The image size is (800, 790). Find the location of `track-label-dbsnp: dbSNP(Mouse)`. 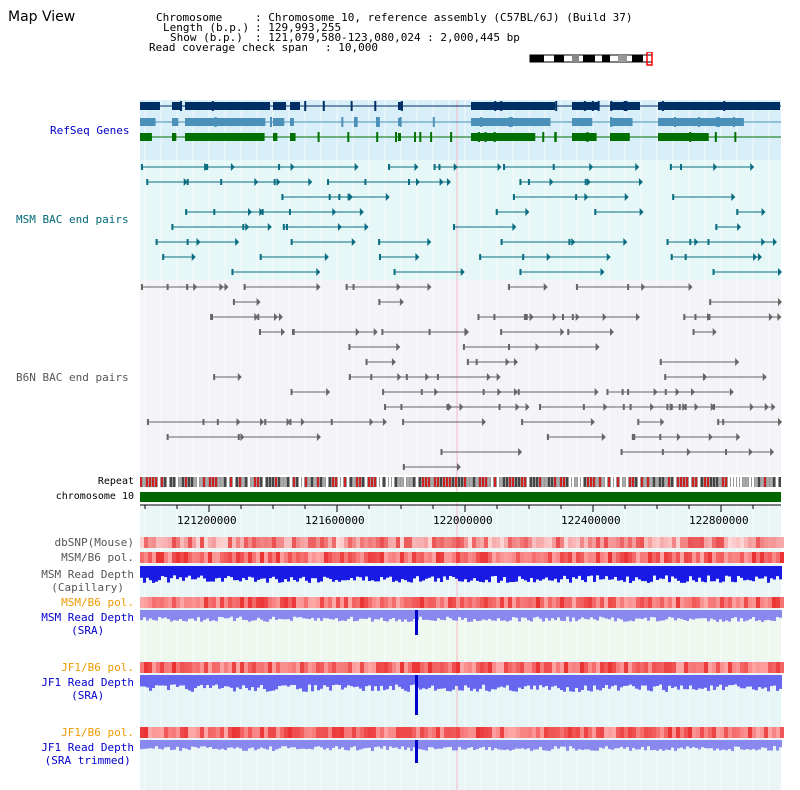

track-label-dbsnp: dbSNP(Mouse) is located at coordinates (94, 542).